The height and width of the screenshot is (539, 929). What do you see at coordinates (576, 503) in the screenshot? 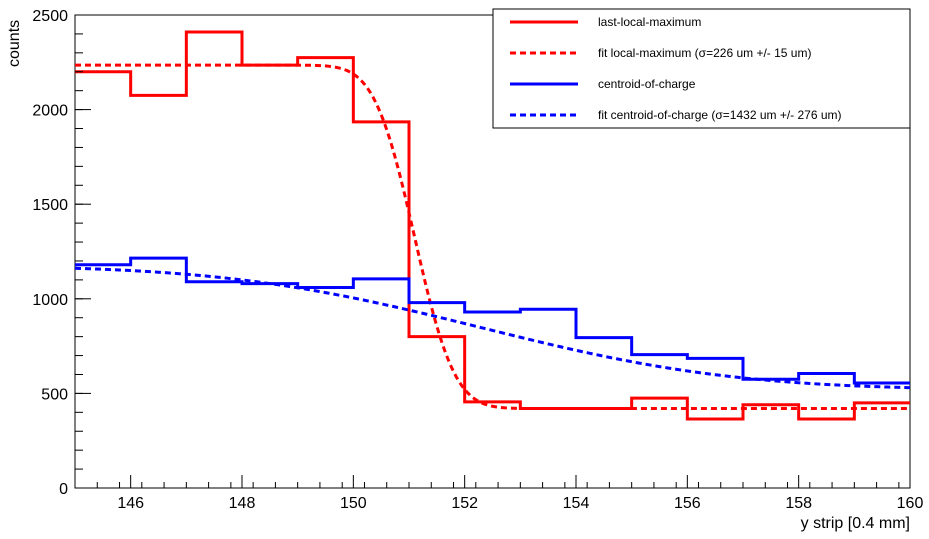
I see `x-tick-label: 154` at bounding box center [576, 503].